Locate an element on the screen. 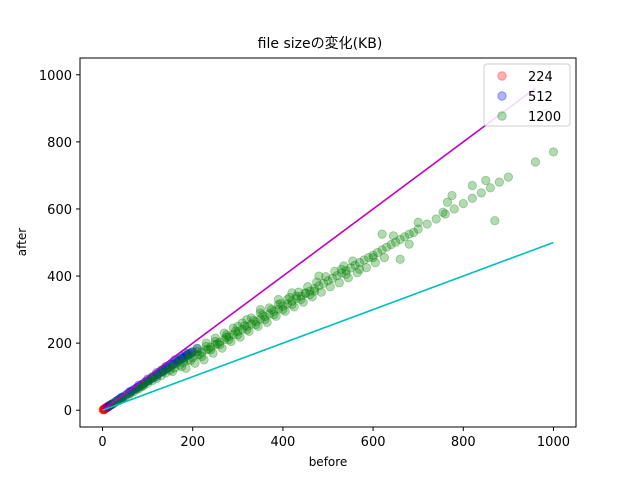 This screenshot has height=480, width=640. legend-label-512: 512 is located at coordinates (540, 97).